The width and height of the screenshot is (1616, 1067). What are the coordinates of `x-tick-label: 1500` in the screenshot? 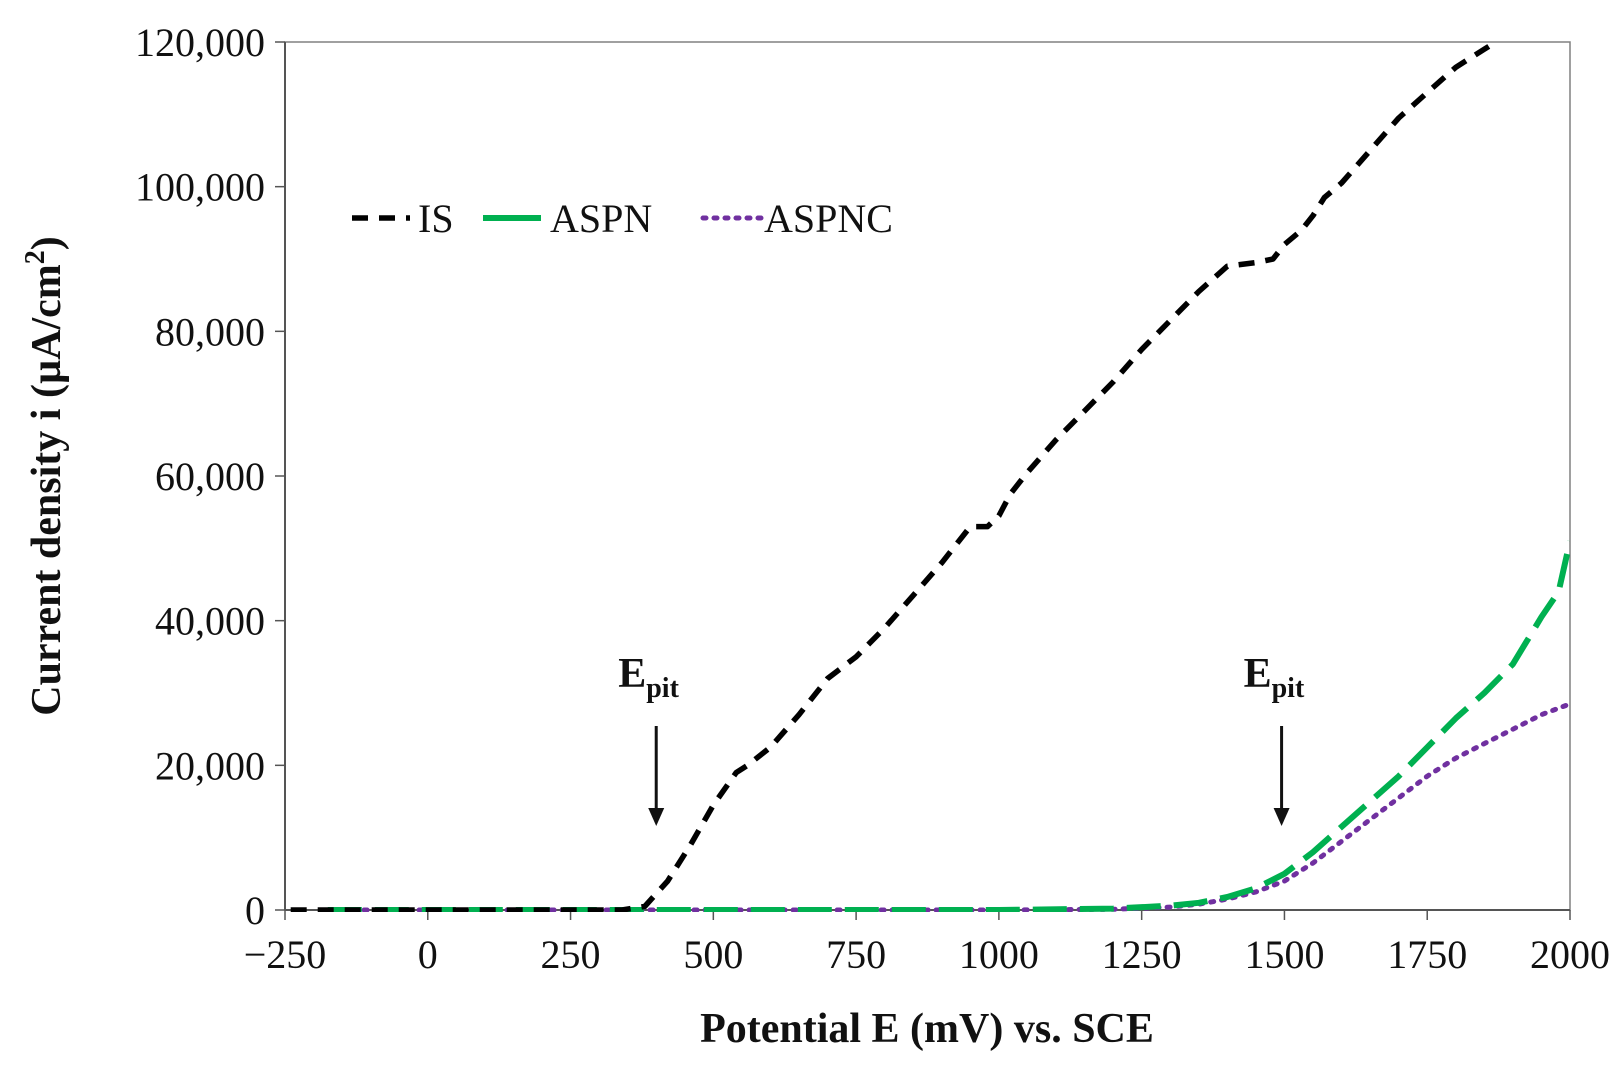 It's located at (1284, 954).